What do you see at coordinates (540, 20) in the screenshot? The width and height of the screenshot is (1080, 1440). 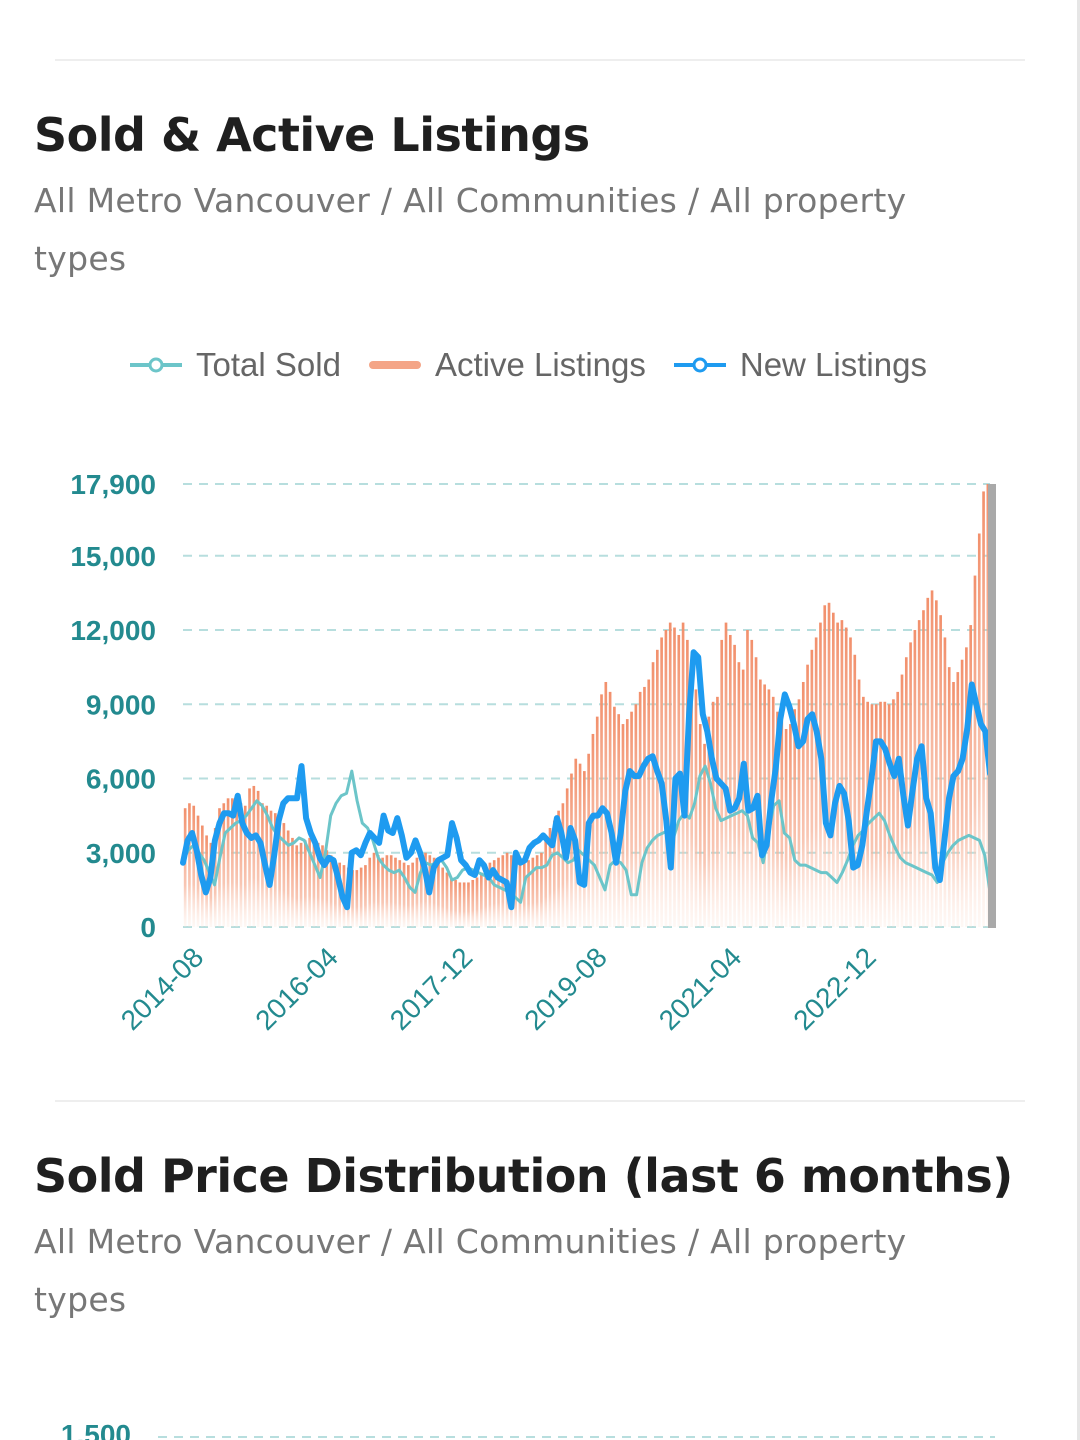 I see `previous-chart-x-axis: 20 20 20 20 20` at bounding box center [540, 20].